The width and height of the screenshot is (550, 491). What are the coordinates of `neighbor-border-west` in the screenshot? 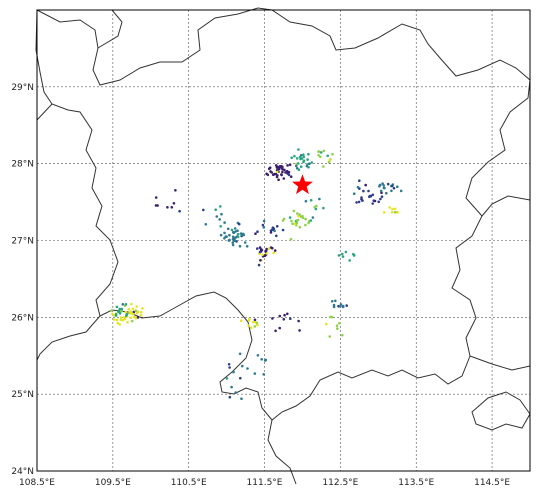 It's located at (44, 112).